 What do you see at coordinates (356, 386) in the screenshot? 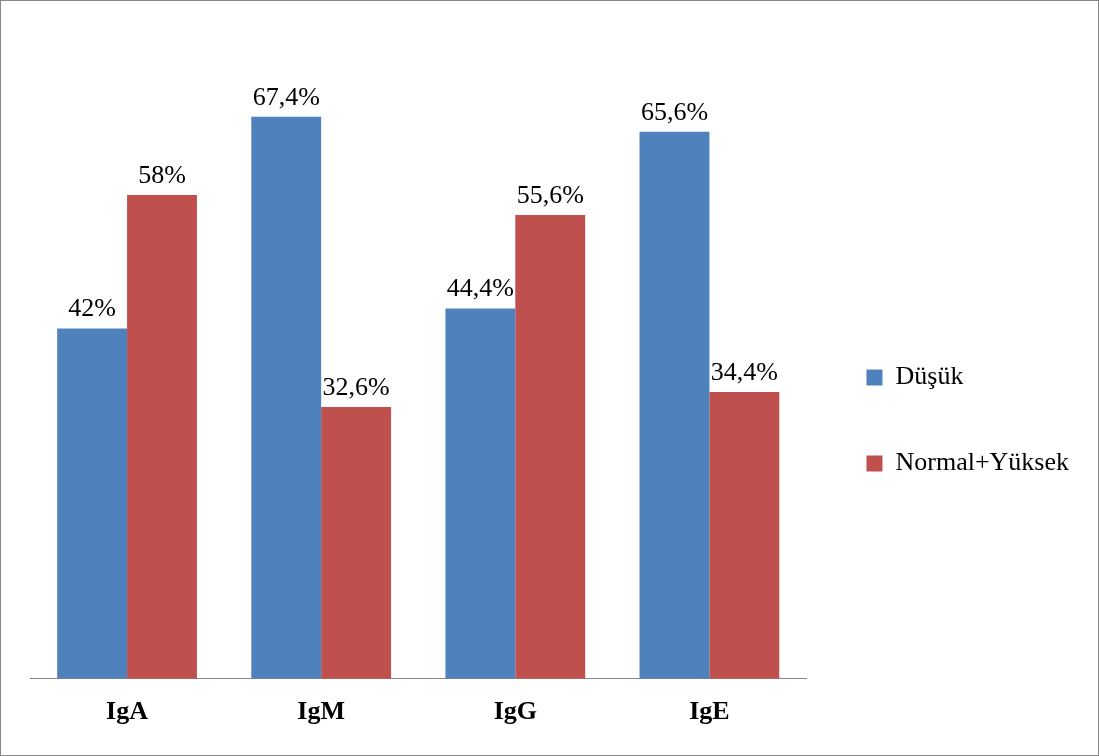
I see `data-label: 32,6%` at bounding box center [356, 386].